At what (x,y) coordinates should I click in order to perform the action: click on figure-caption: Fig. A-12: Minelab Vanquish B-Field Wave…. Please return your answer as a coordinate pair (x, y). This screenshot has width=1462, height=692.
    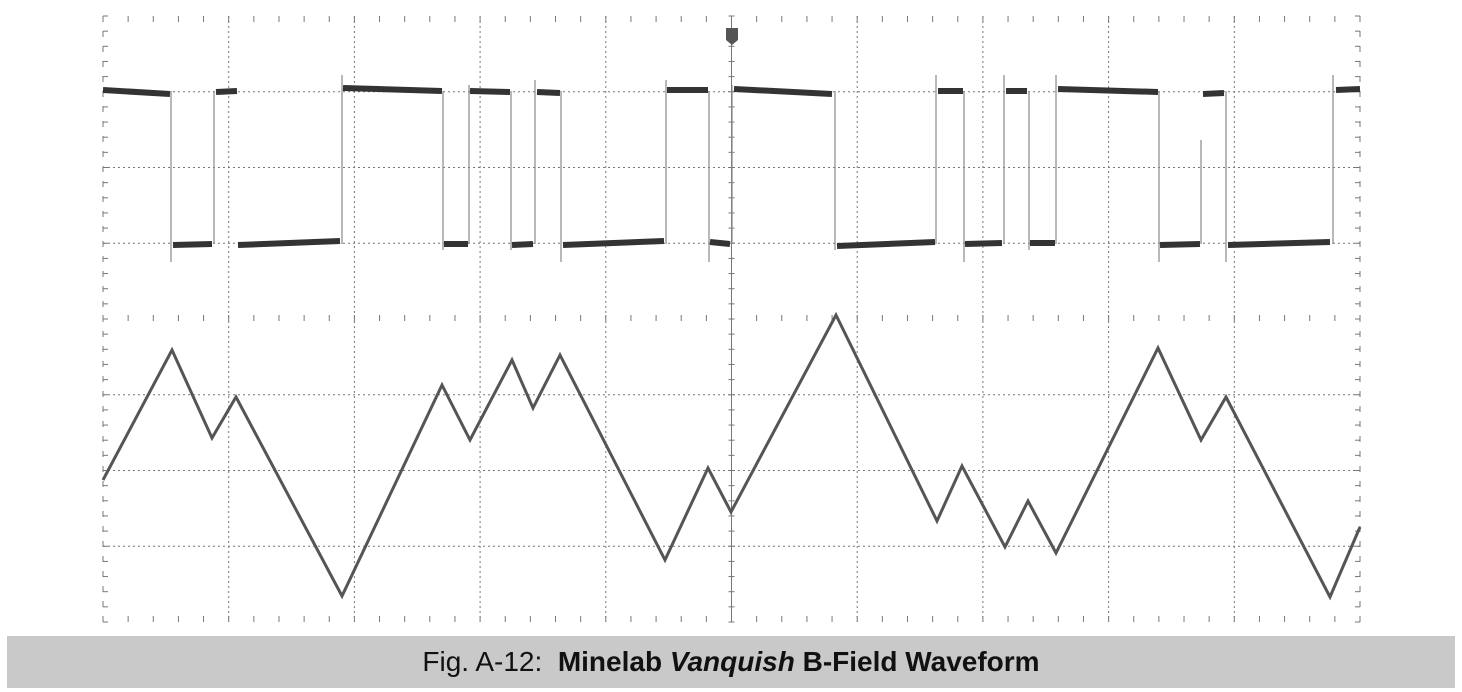
    Looking at the image, I should click on (731, 662).